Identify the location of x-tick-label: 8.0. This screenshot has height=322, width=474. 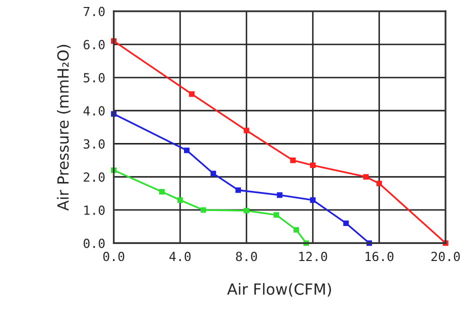
(246, 257).